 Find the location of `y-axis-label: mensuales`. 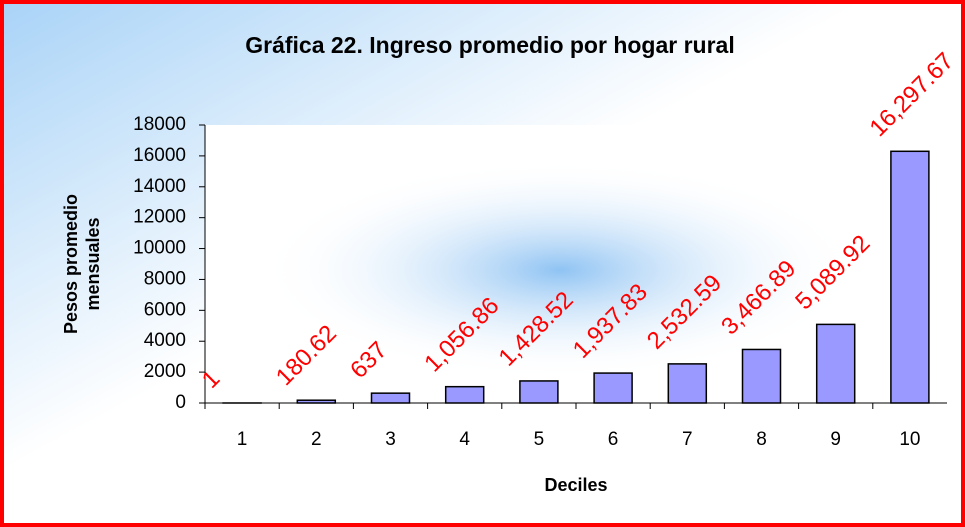

y-axis-label: mensuales is located at coordinates (93, 263).